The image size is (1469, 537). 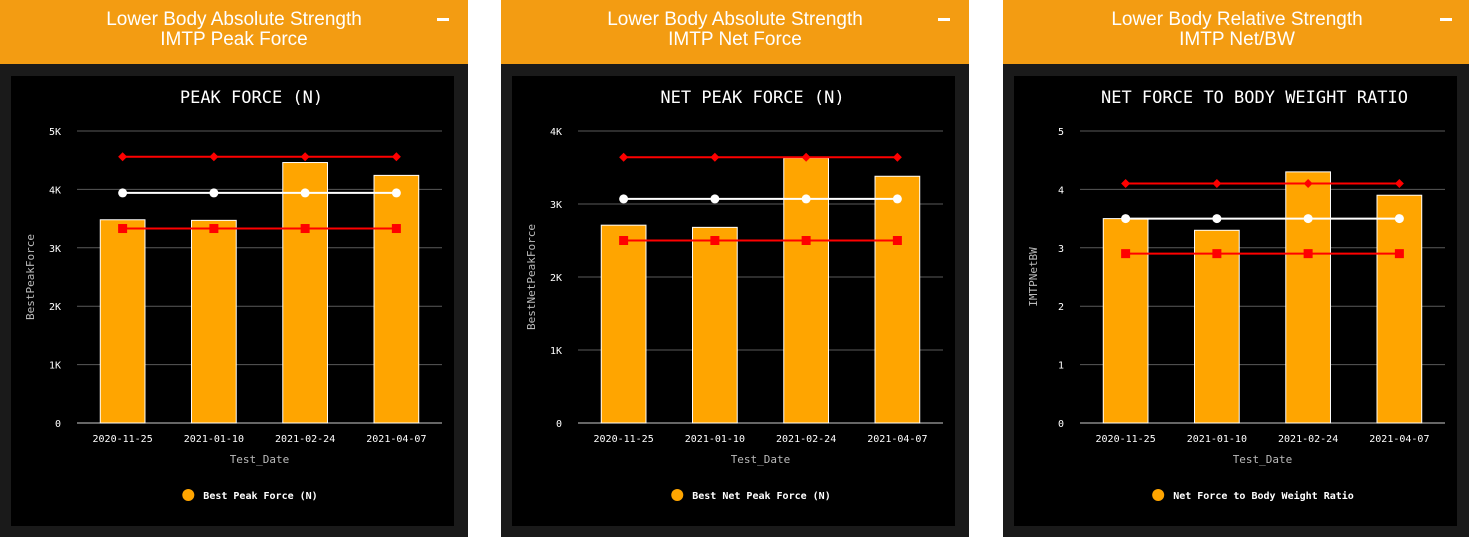 I want to click on y-axis-label: IMTPNetBW, so click(x=1033, y=277).